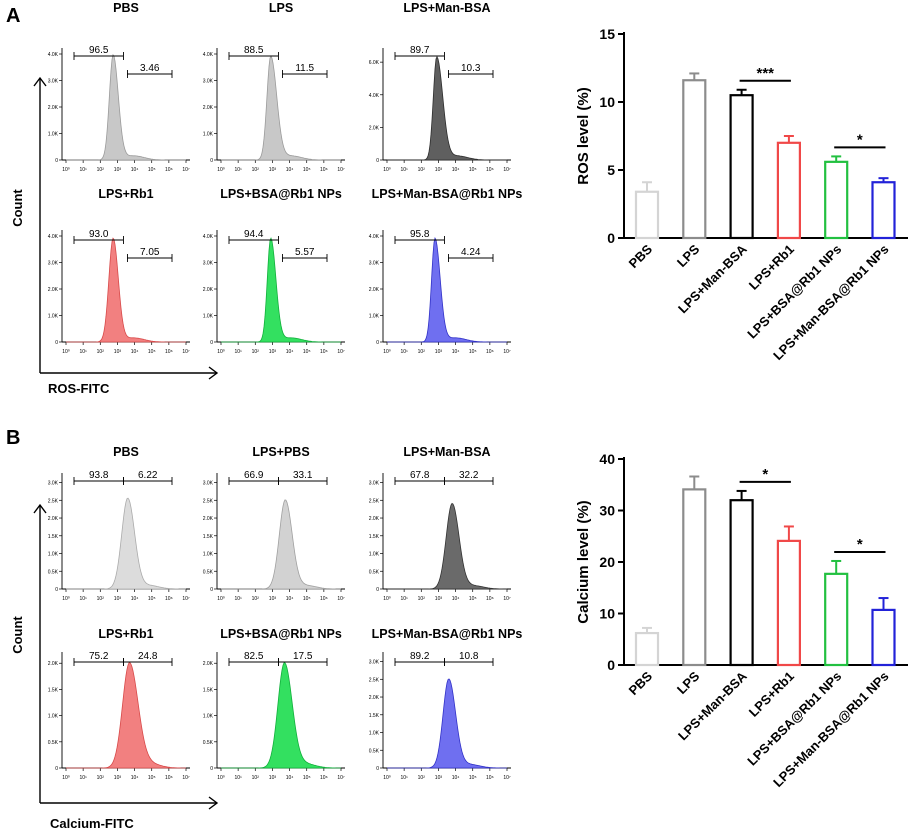  What do you see at coordinates (469, 656) in the screenshot?
I see `right-gate-percent: 10.8` at bounding box center [469, 656].